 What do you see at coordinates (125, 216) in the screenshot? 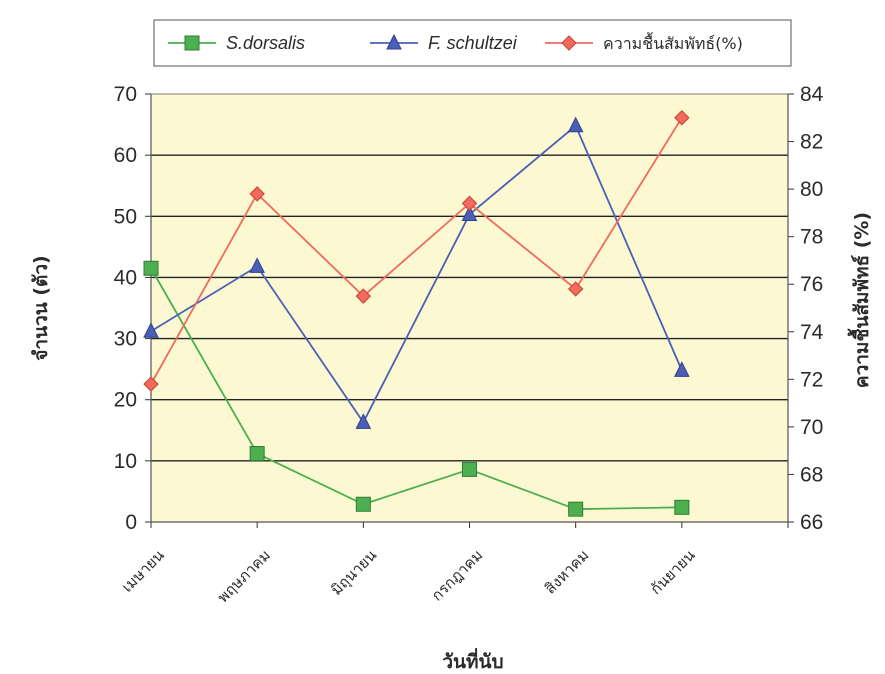
I see `y-tick-label: 50` at bounding box center [125, 216].